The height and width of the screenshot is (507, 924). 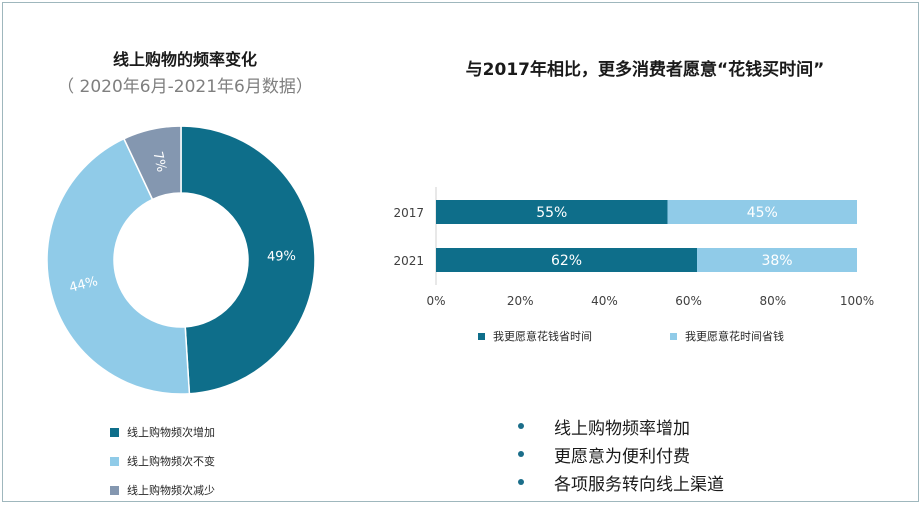 What do you see at coordinates (688, 301) in the screenshot?
I see `x-tick-label-3: 60%` at bounding box center [688, 301].